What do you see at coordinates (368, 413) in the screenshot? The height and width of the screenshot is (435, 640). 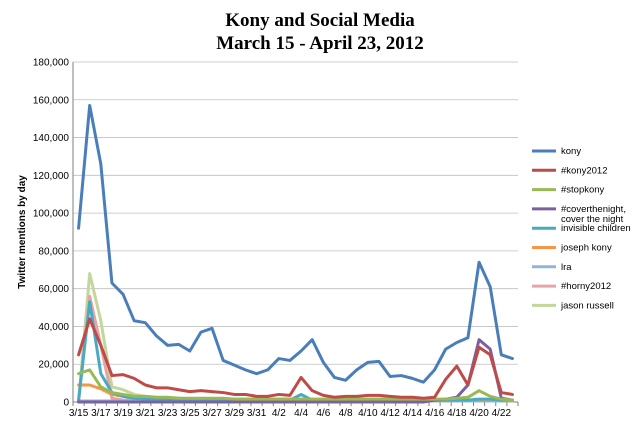 I see `x-tick-label: 4/10` at bounding box center [368, 413].